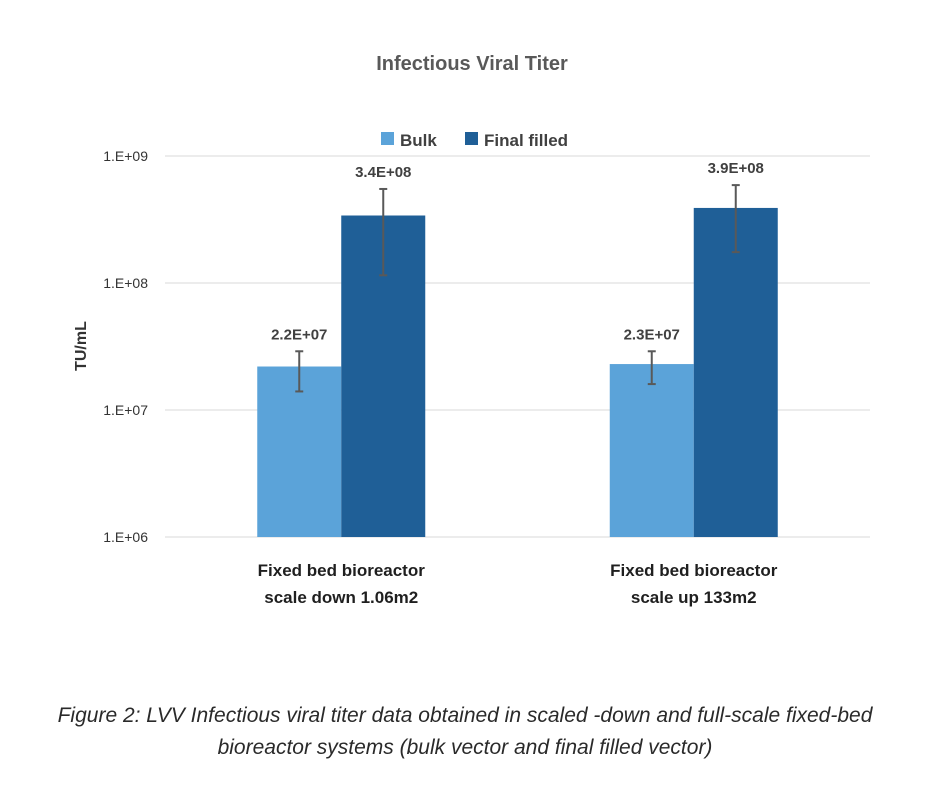  I want to click on y-tick-label: 1.E+08, so click(125, 283).